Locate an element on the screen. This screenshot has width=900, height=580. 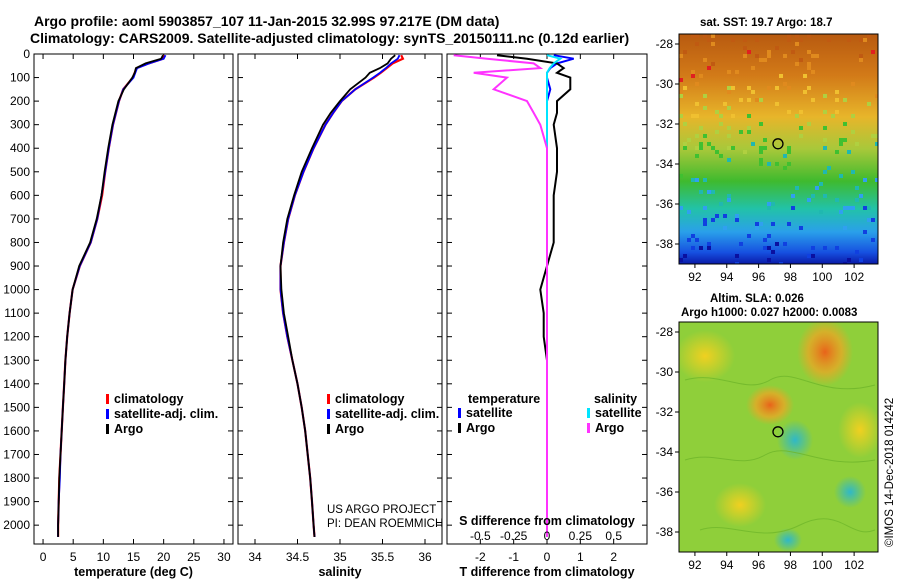
series-line-climatology is located at coordinates (342, 295).